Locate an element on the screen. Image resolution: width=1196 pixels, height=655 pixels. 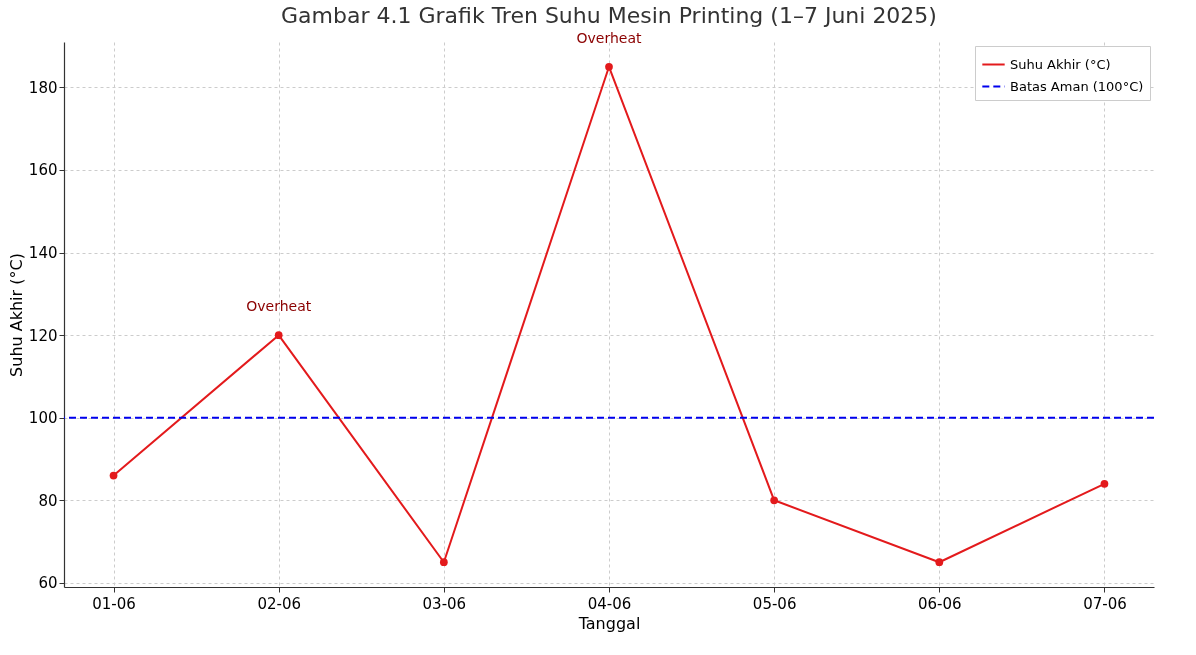
x-tick-label: 06-06 is located at coordinates (940, 603).